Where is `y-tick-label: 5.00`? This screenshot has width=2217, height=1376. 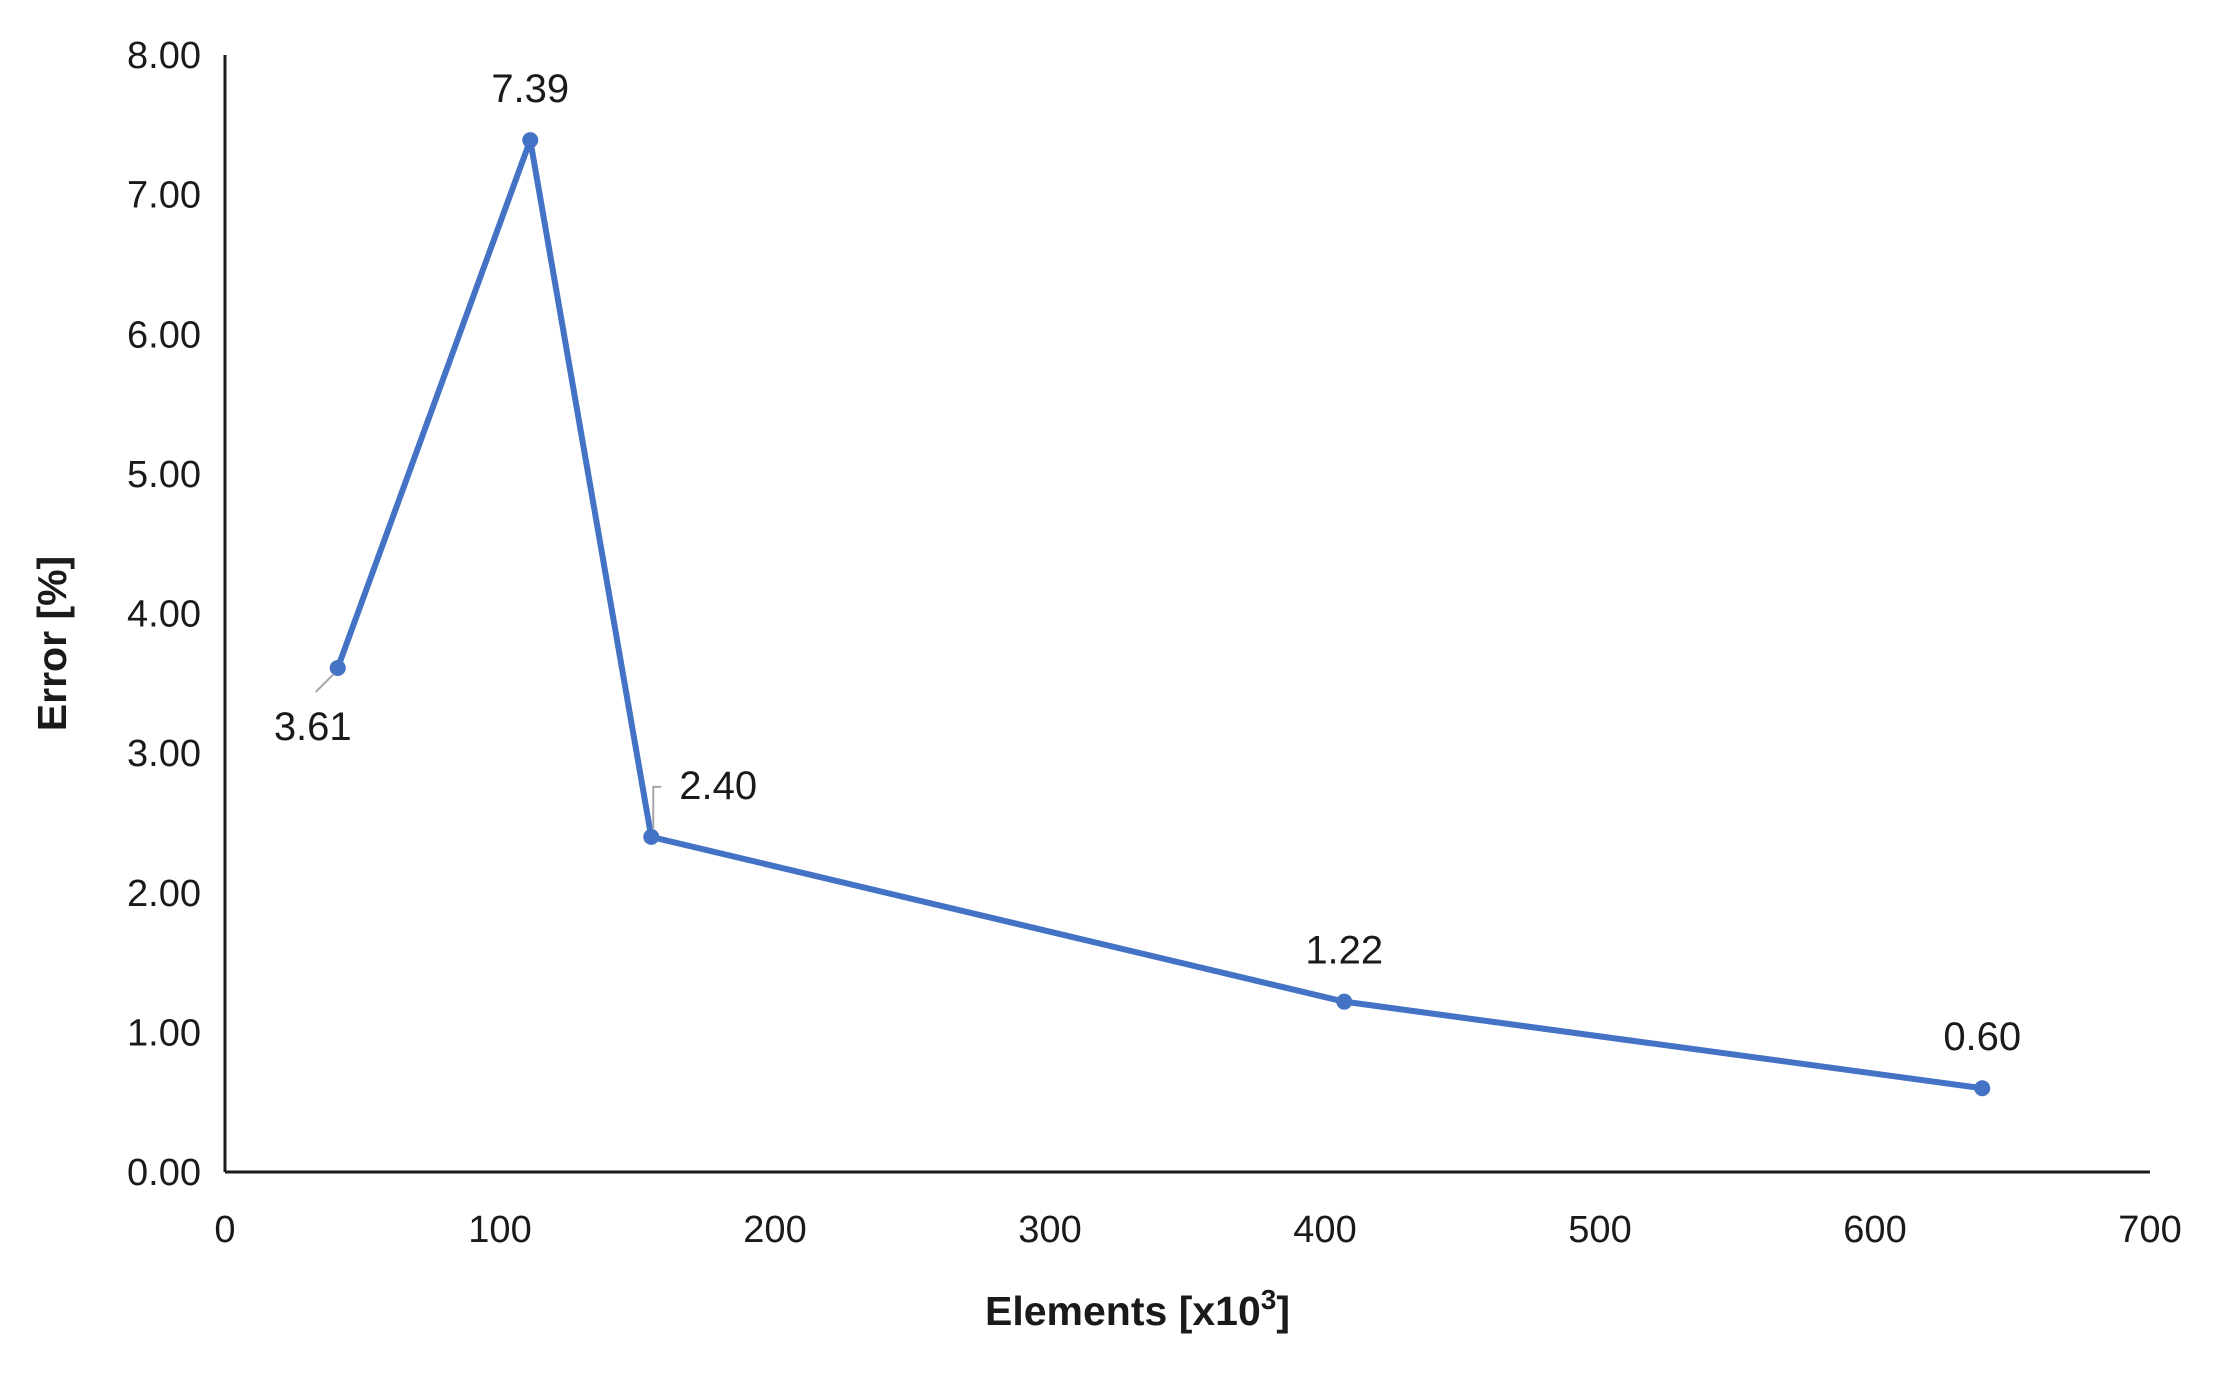
y-tick-label: 5.00 is located at coordinates (164, 475).